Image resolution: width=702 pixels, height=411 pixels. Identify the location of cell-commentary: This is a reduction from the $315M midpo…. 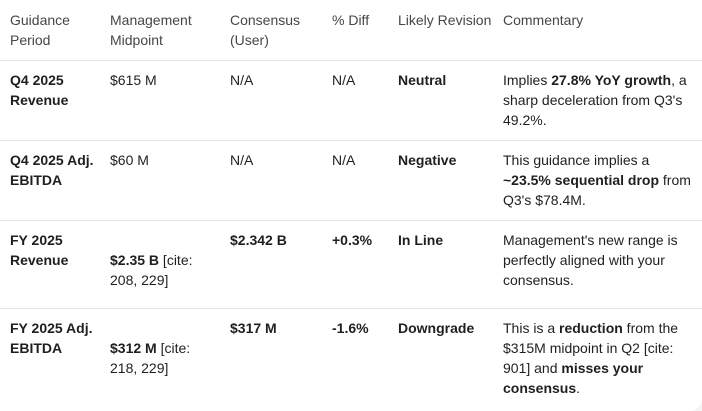
(597, 359).